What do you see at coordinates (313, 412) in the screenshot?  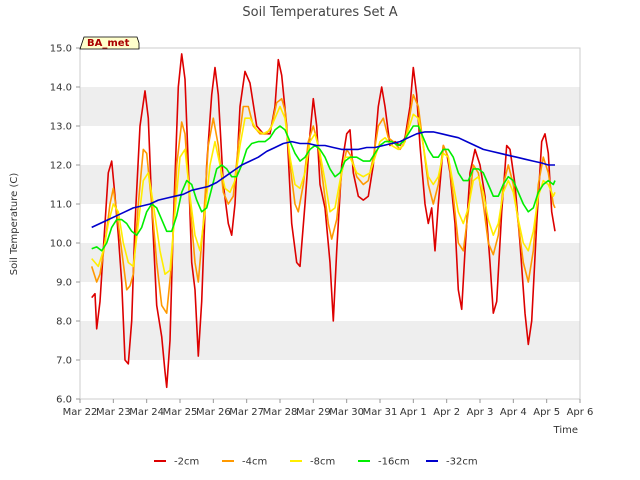 I see `x-tick-label: Mar 29` at bounding box center [313, 412].